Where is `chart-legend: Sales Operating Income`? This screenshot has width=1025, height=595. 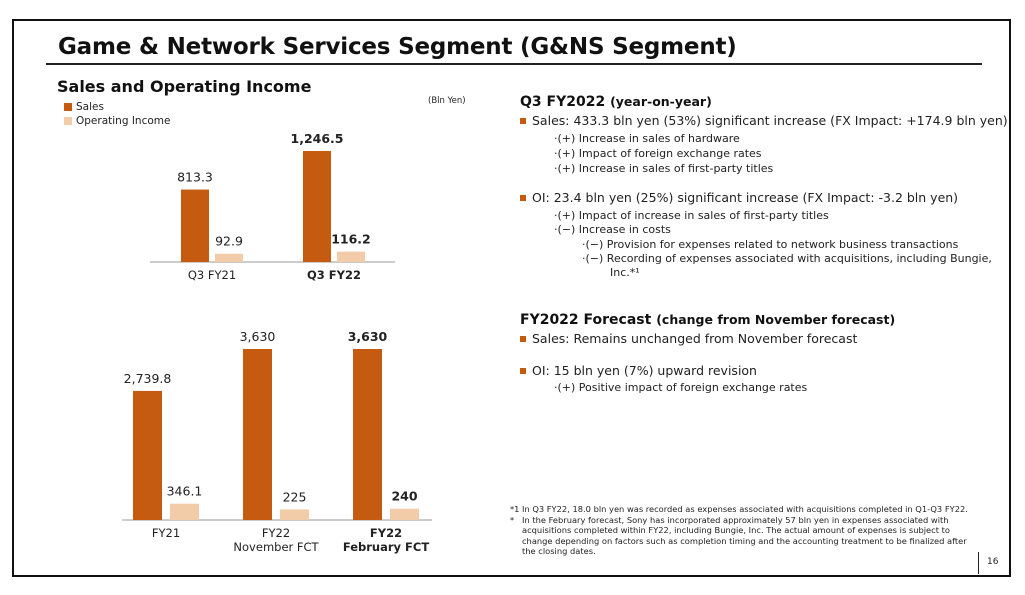
chart-legend: Sales Operating Income is located at coordinates (117, 114).